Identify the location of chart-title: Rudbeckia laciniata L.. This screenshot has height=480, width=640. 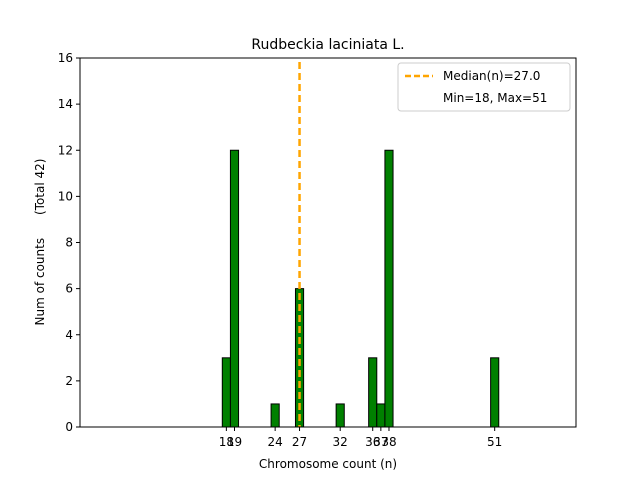
(327, 45).